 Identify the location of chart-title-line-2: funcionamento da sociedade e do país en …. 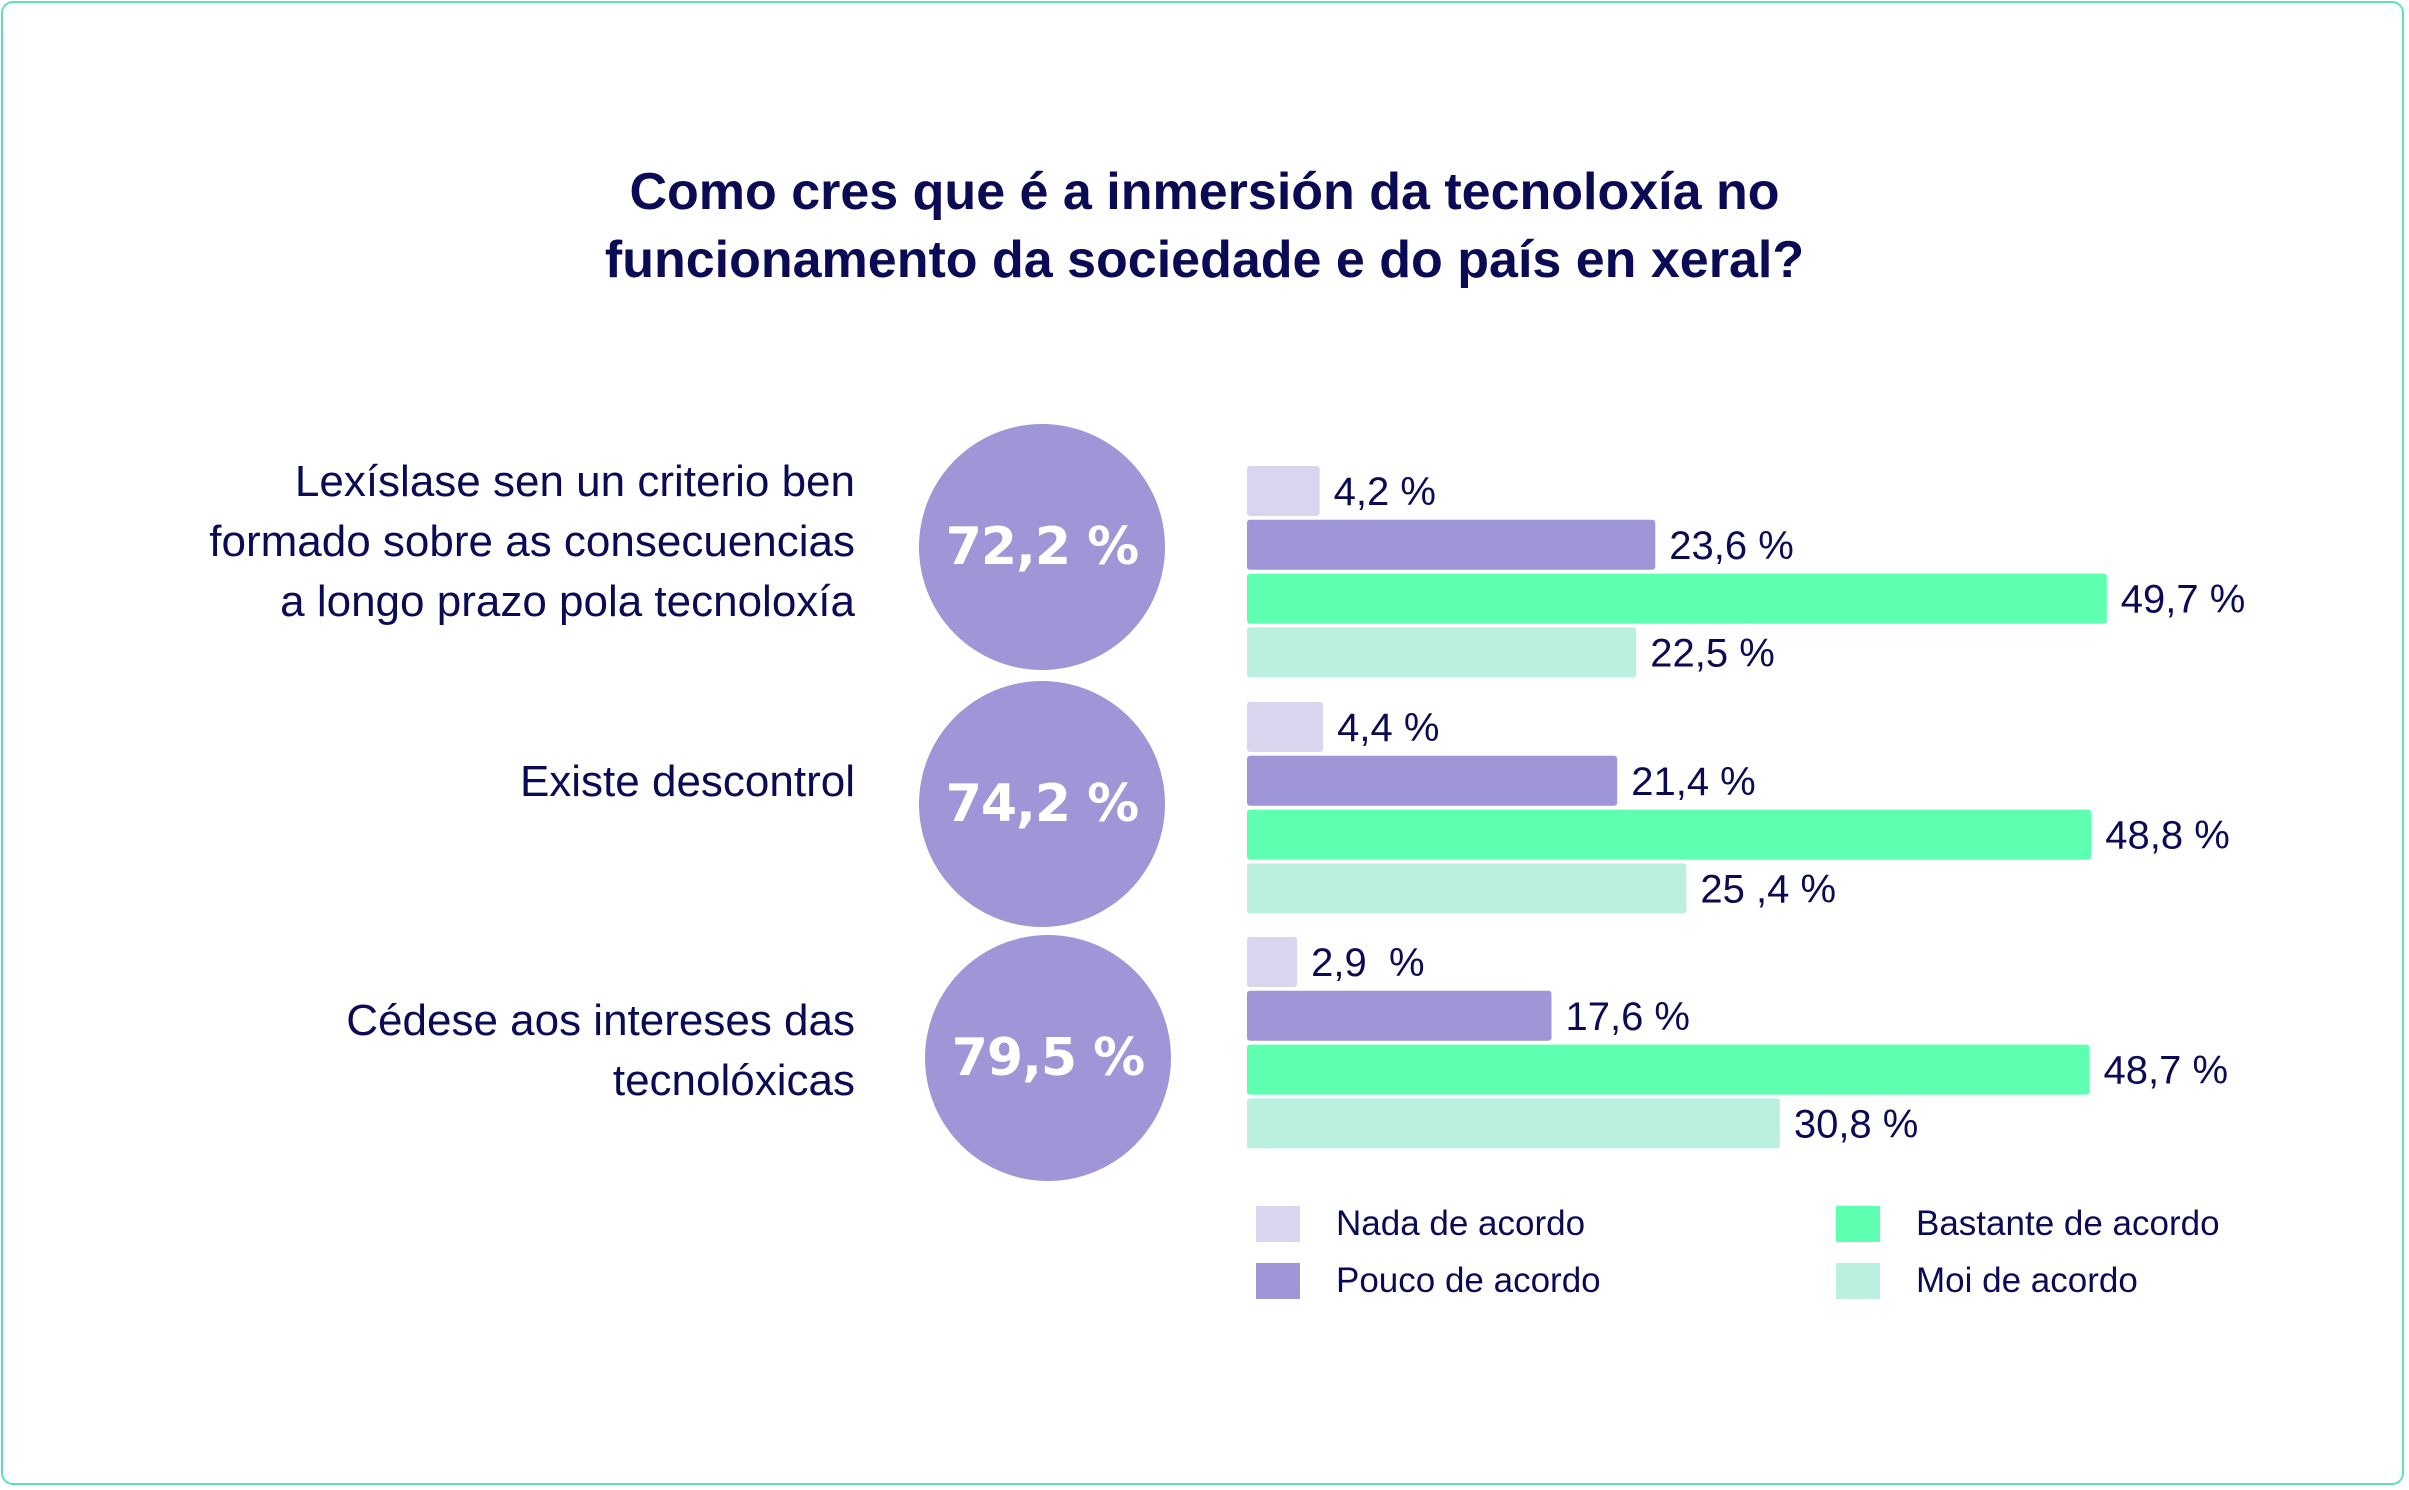
(1204, 260).